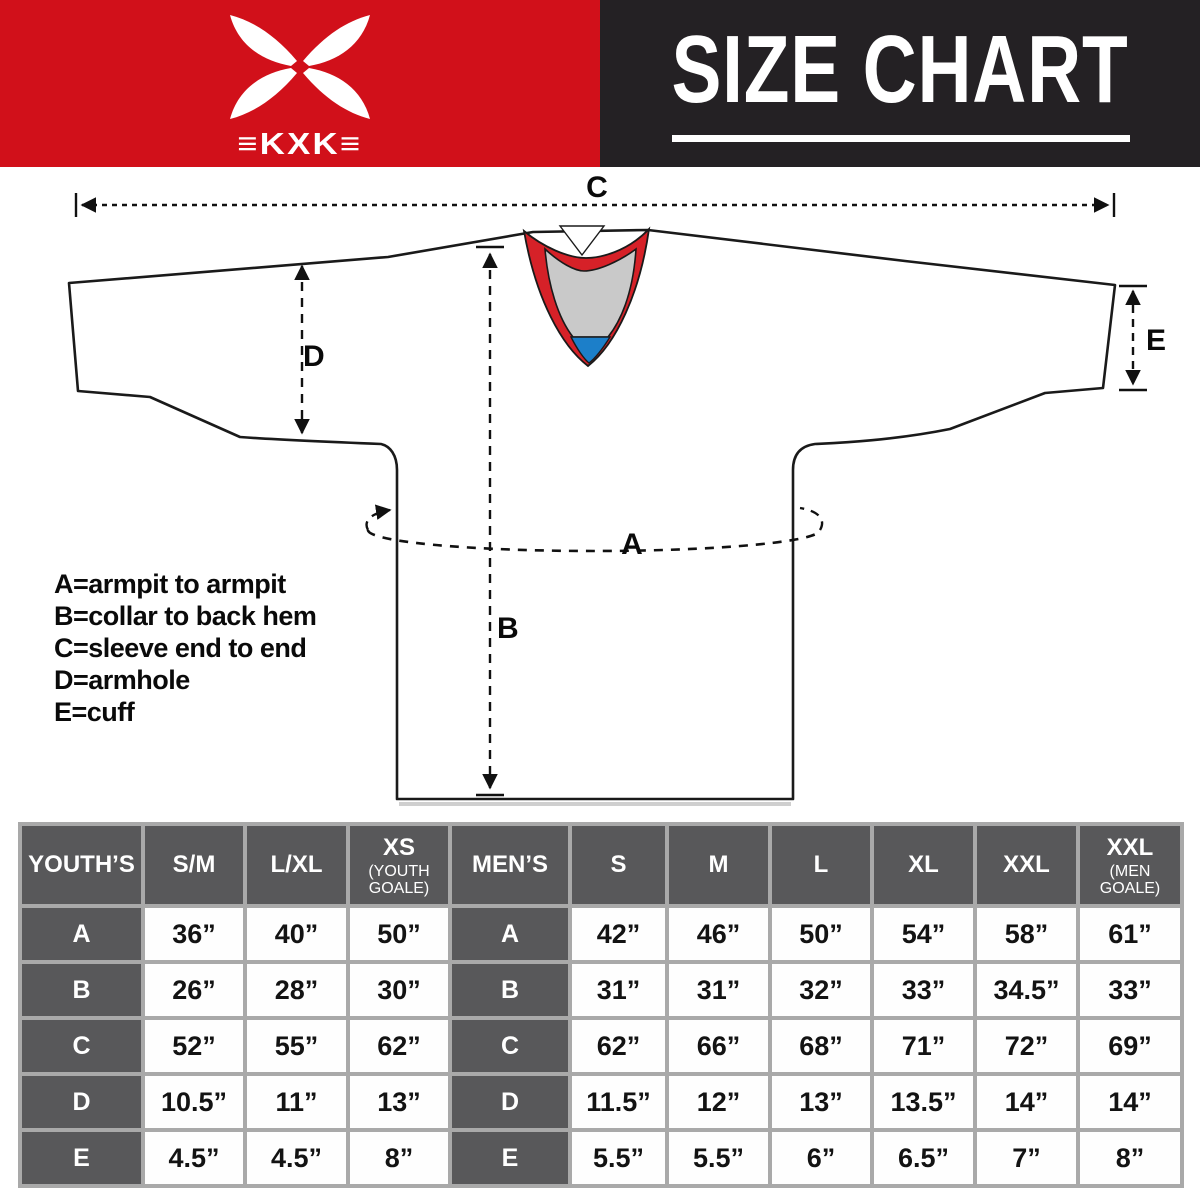 This screenshot has width=1200, height=1200. What do you see at coordinates (1026, 1046) in the screenshot?
I see `cell-value: 72”` at bounding box center [1026, 1046].